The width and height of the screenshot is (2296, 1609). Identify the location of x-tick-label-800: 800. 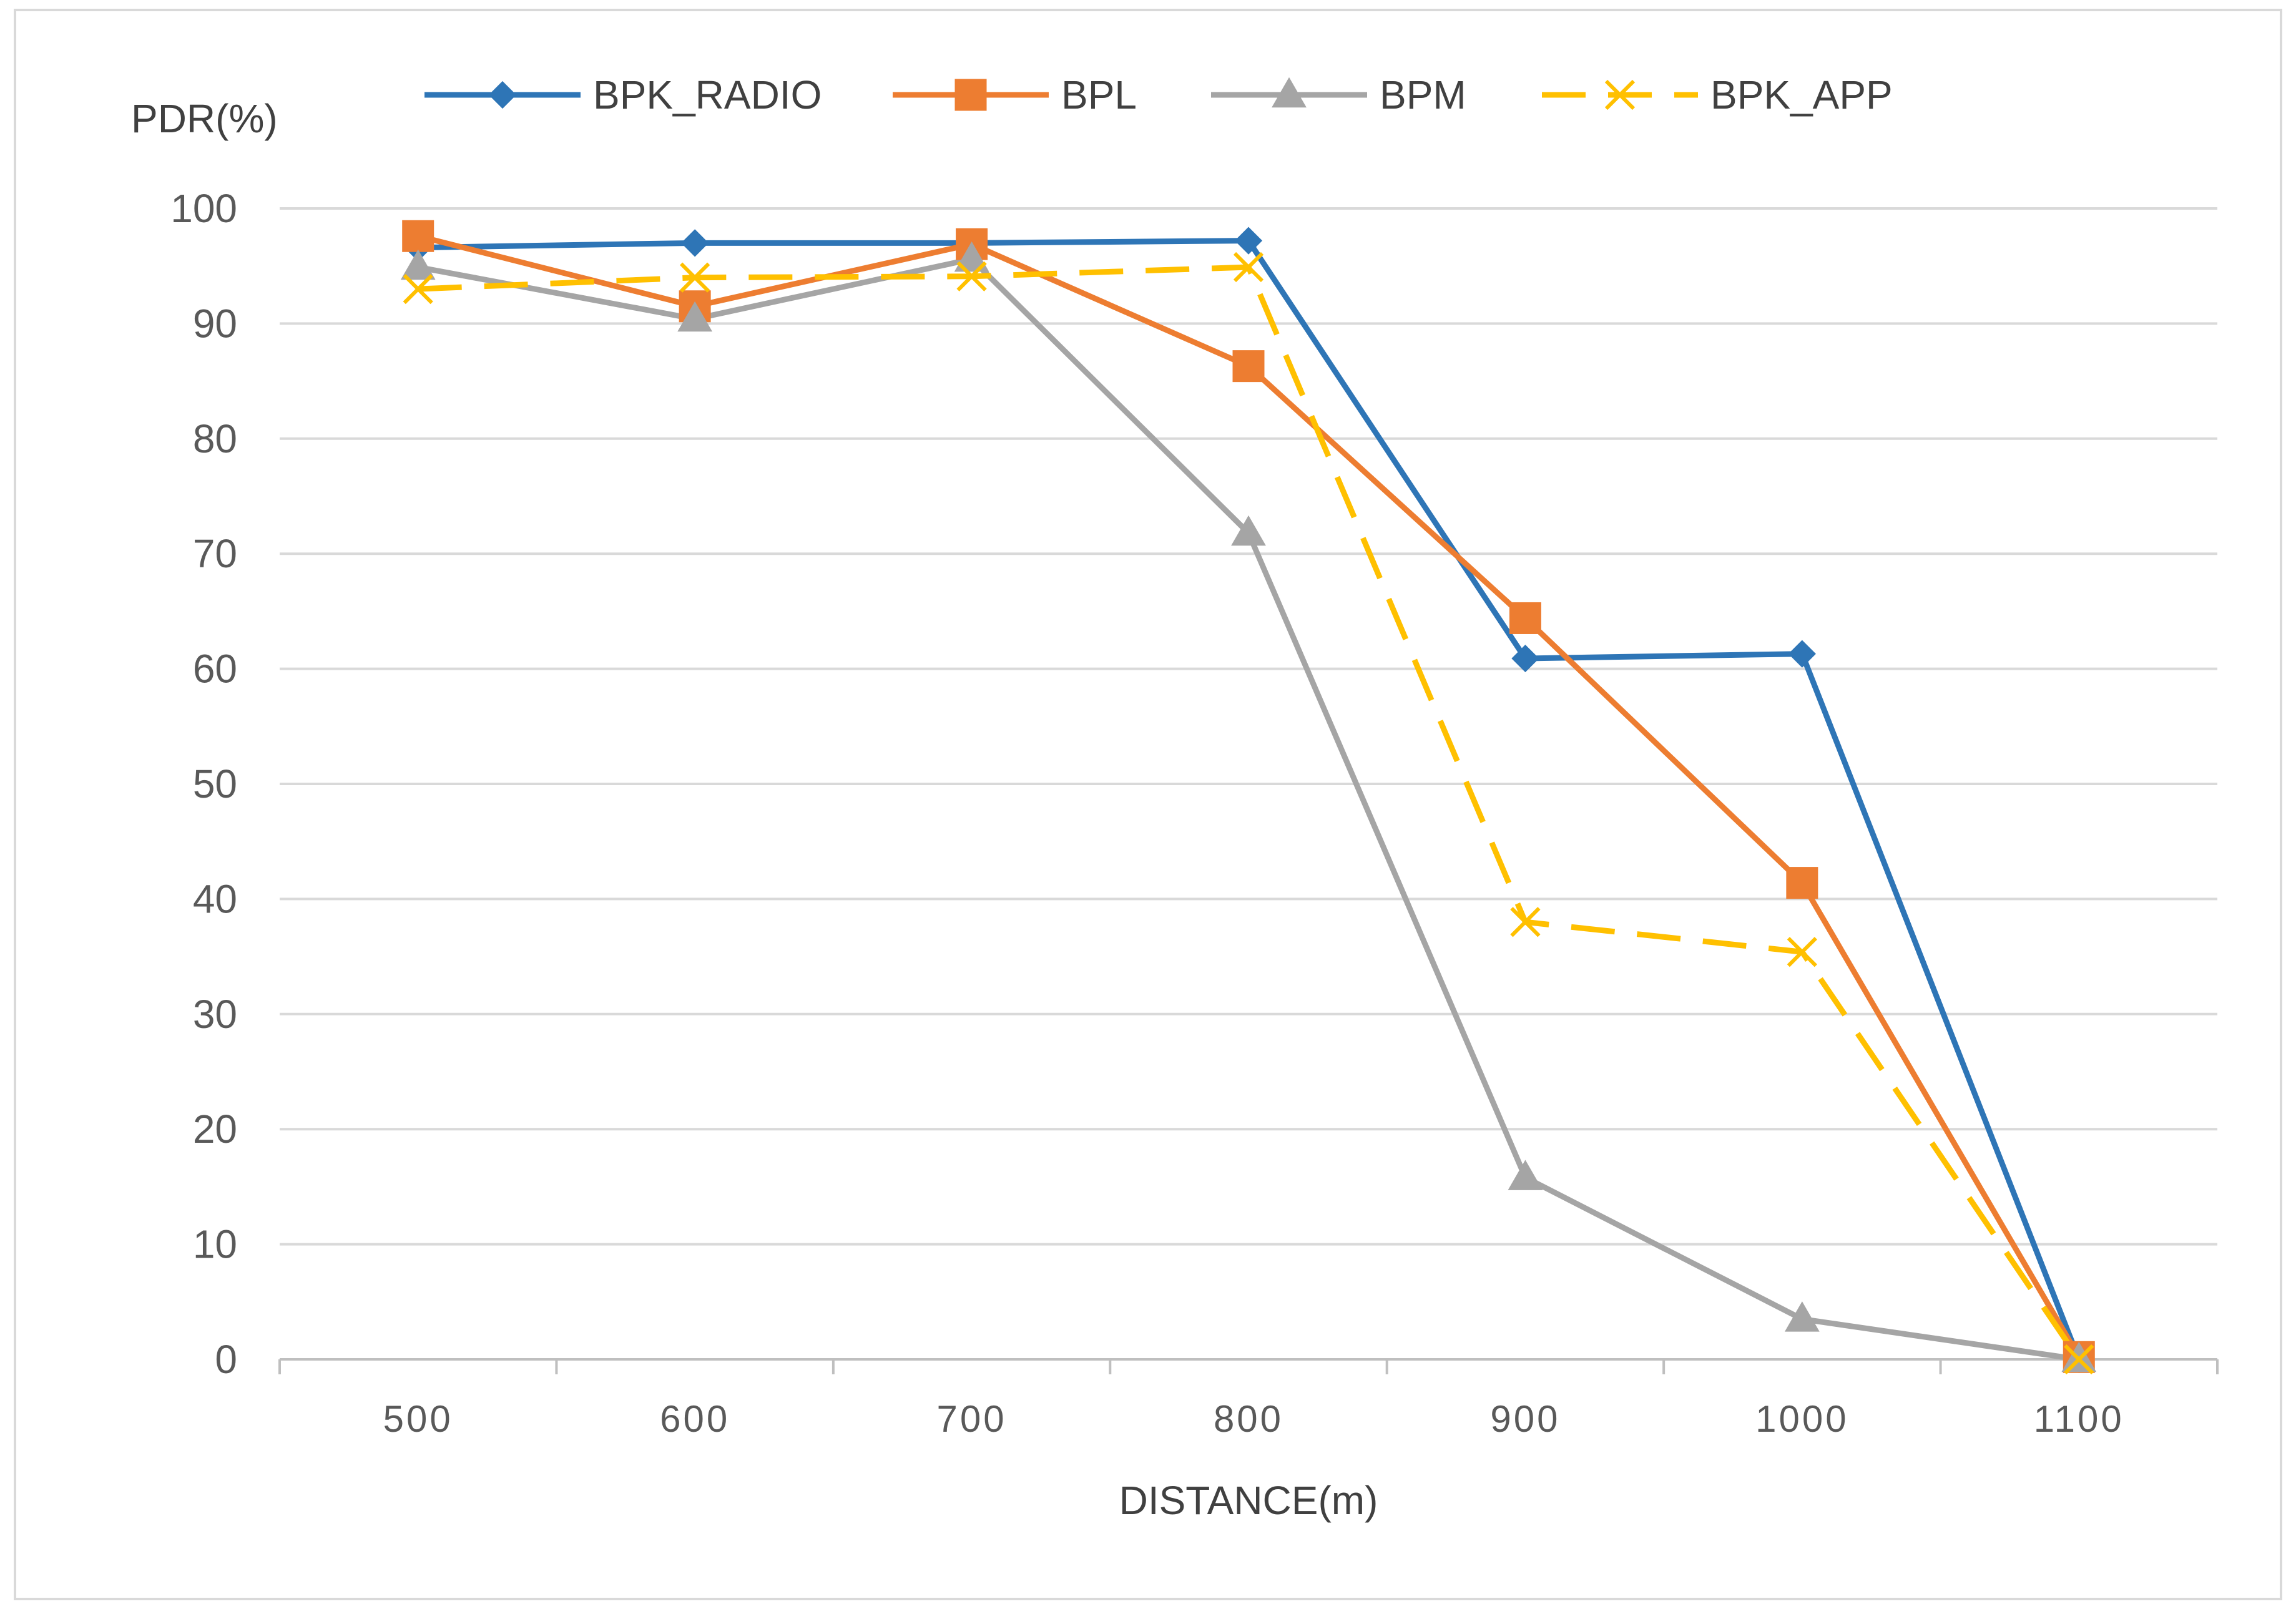
(1248, 1419).